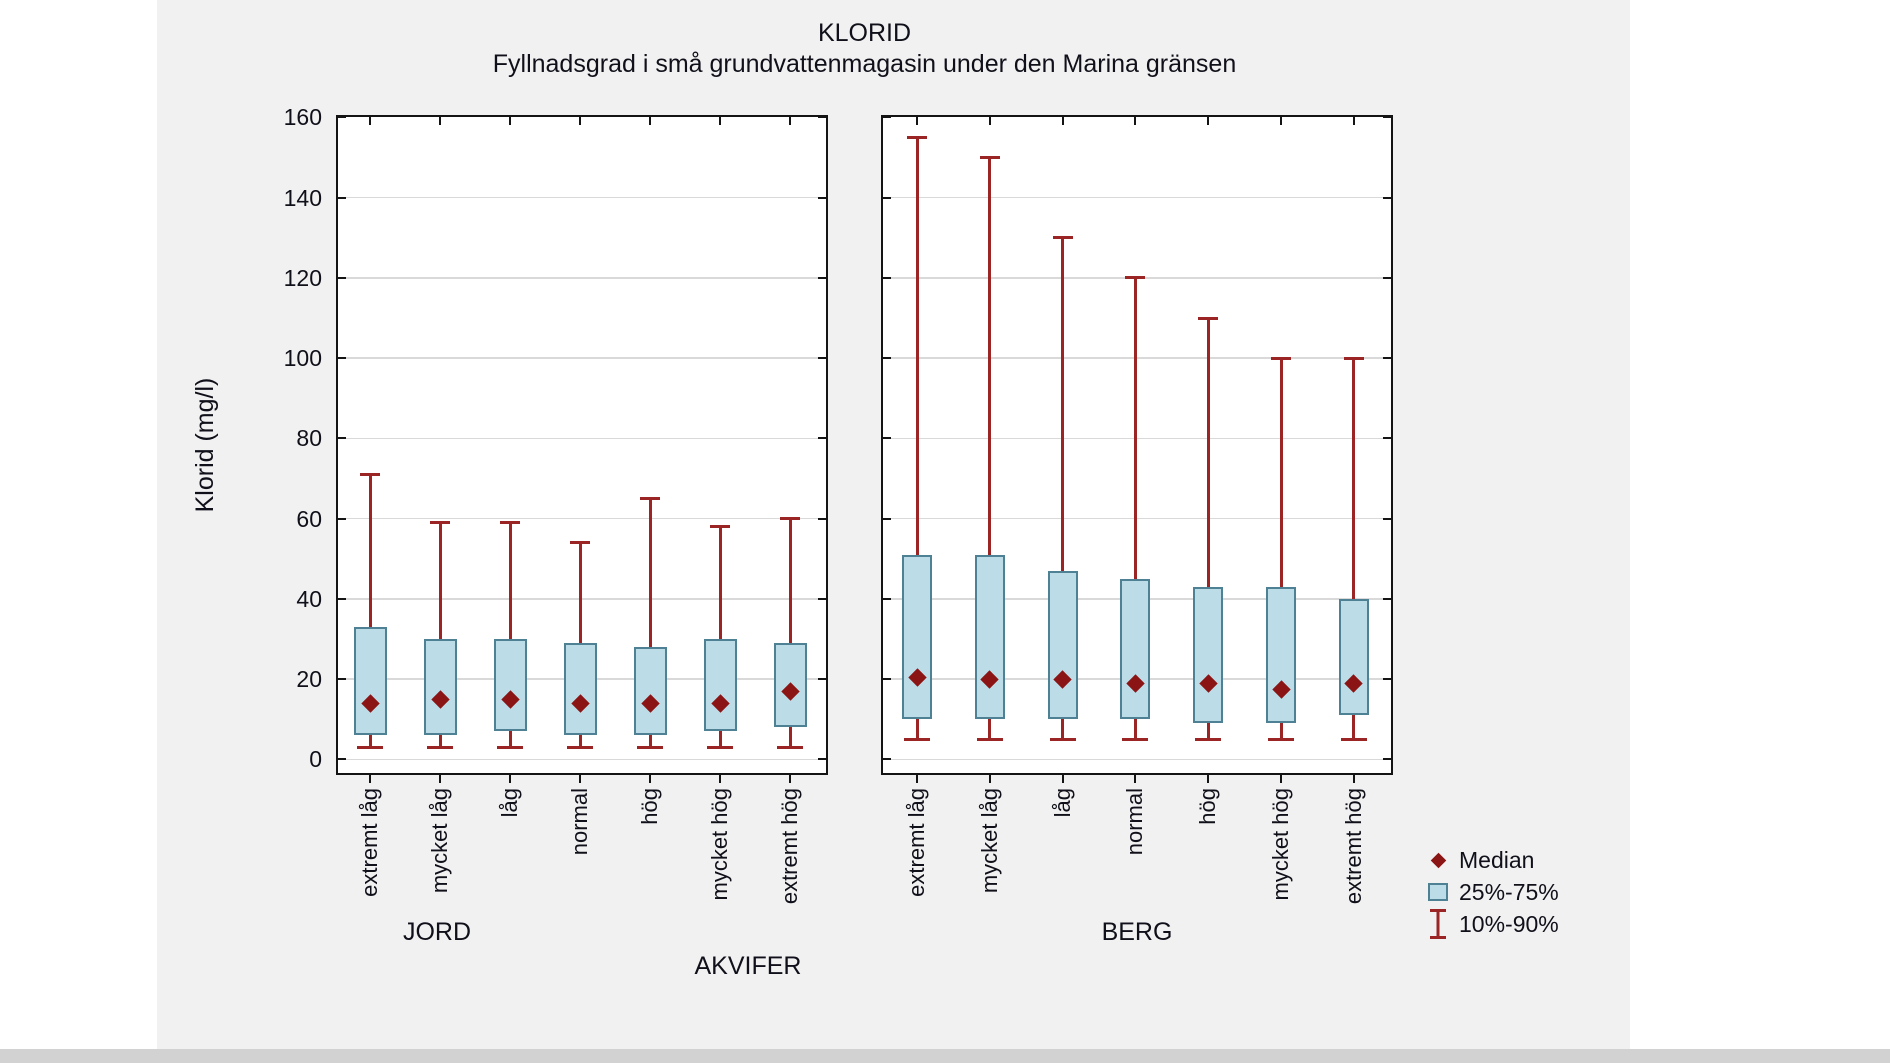 The image size is (1890, 1063). What do you see at coordinates (309, 438) in the screenshot?
I see `y-tick-label: 80` at bounding box center [309, 438].